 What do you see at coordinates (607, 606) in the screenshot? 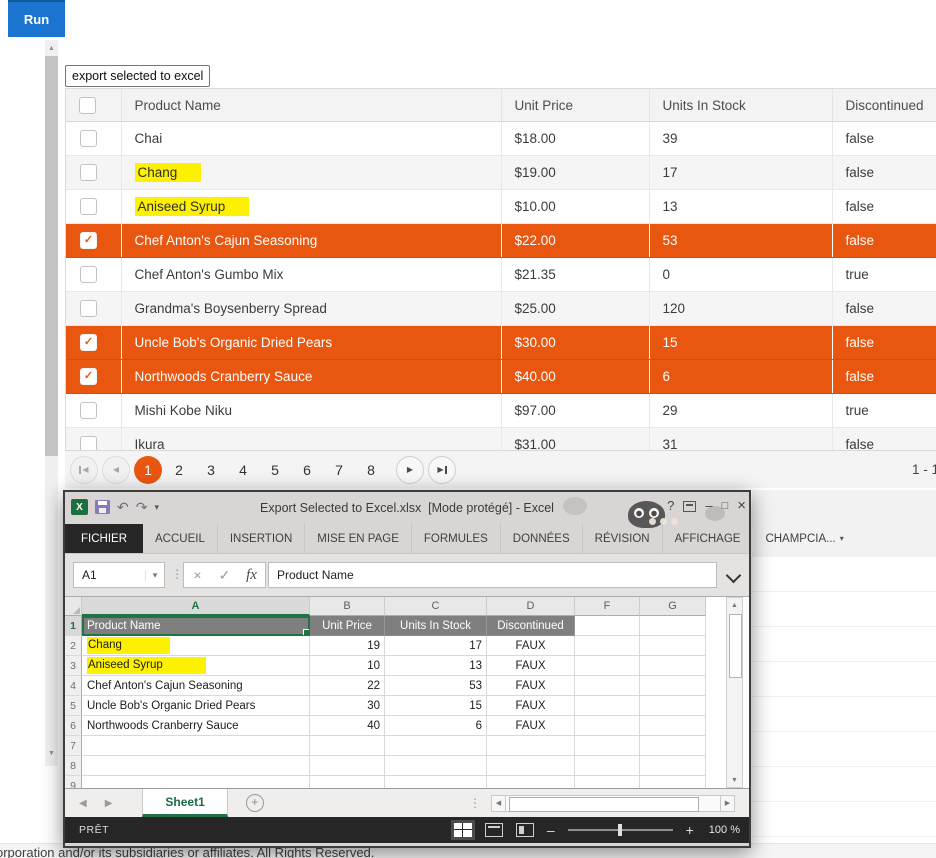
I see `column-header-F: F` at bounding box center [607, 606].